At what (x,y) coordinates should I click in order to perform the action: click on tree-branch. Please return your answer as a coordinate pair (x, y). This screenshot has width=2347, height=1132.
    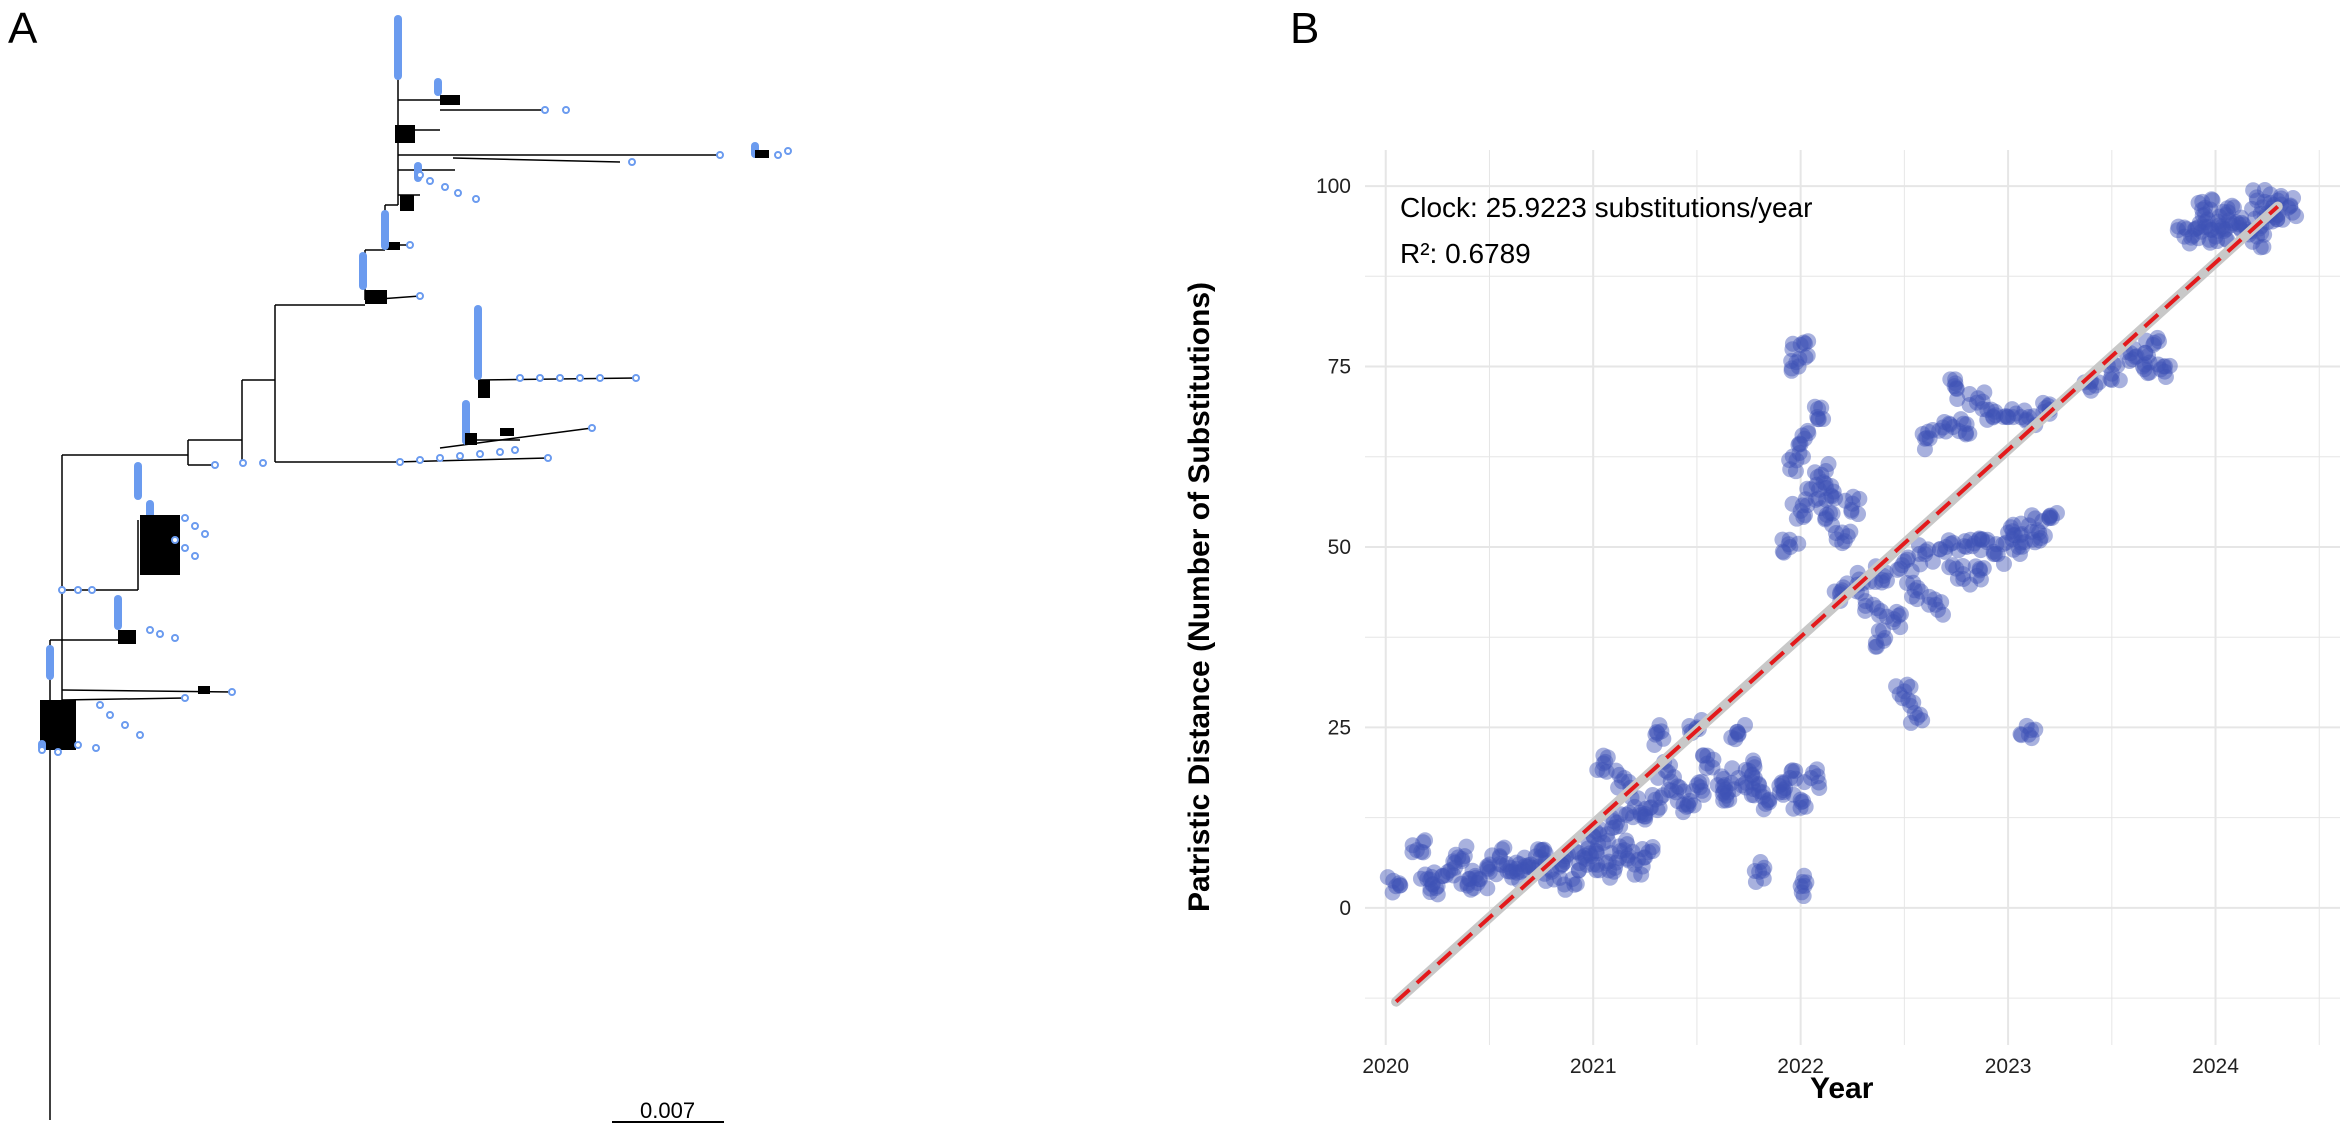
    Looking at the image, I should click on (123, 699).